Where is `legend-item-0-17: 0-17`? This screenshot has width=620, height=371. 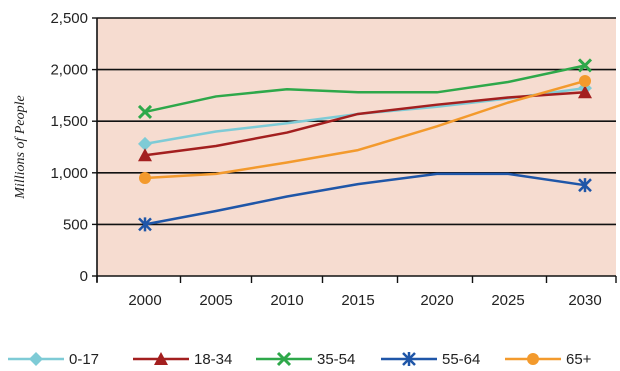
legend-item-0-17: 0-17 is located at coordinates (53, 359).